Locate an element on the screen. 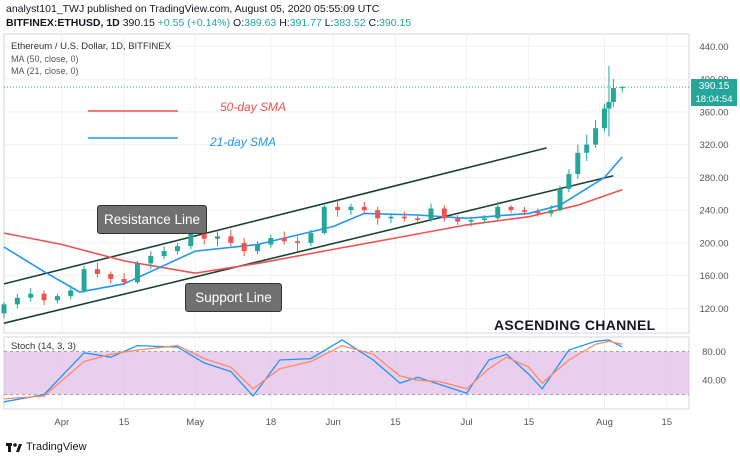 This screenshot has width=740, height=461. stoch-tick-label: 40.00 is located at coordinates (714, 381).